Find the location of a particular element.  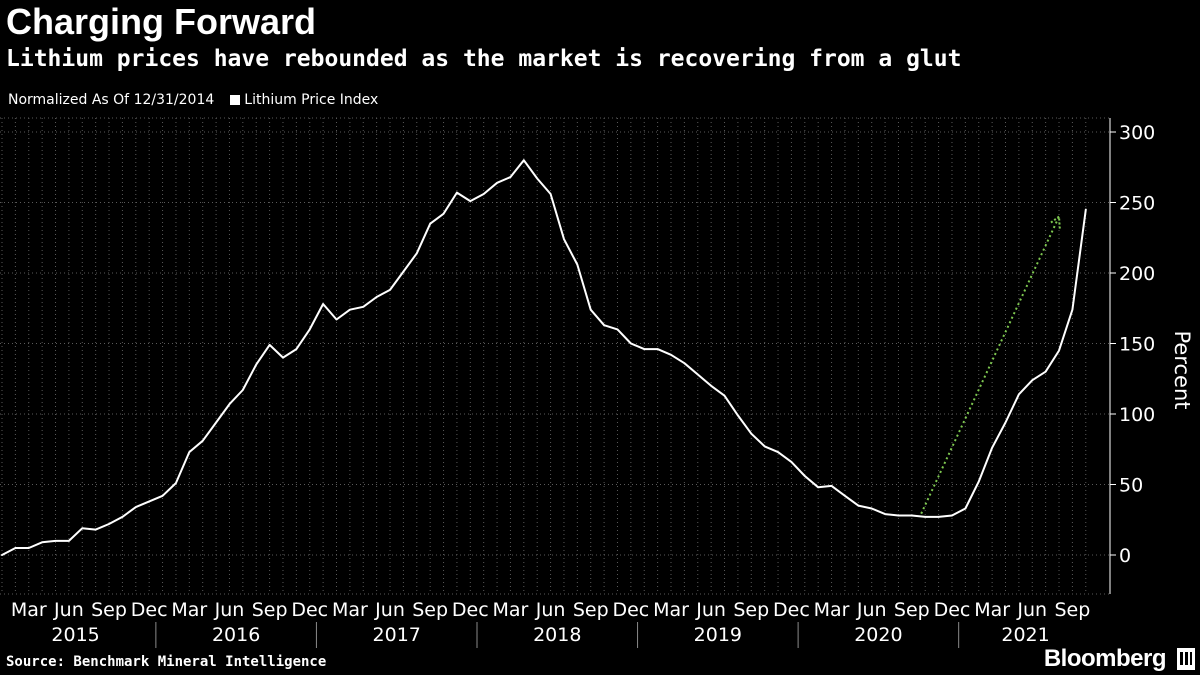

y-tick-label: 250 is located at coordinates (1137, 204).